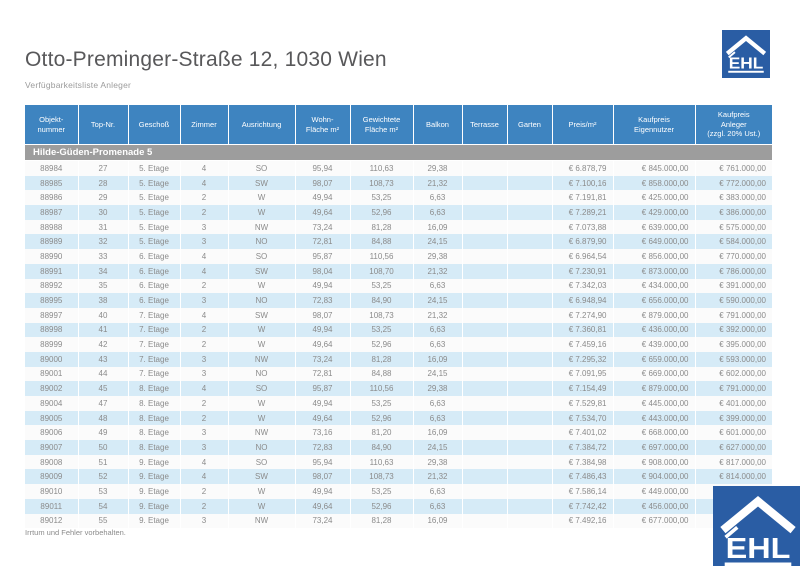 This screenshot has width=800, height=566. What do you see at coordinates (733, 271) in the screenshot?
I see `cell-kaufpreis-anleger: € 786.000,00` at bounding box center [733, 271].